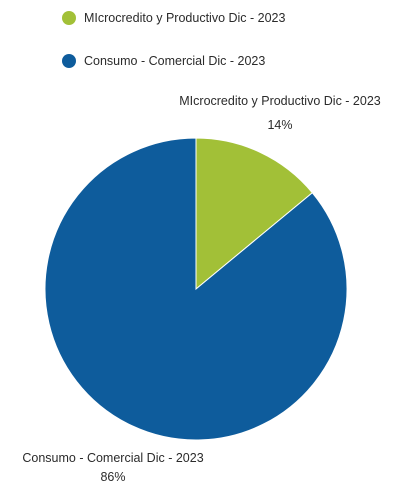  I want to click on legend-label-microcredito: MIcrocredito y Productivo Dic - 2023, so click(185, 18).